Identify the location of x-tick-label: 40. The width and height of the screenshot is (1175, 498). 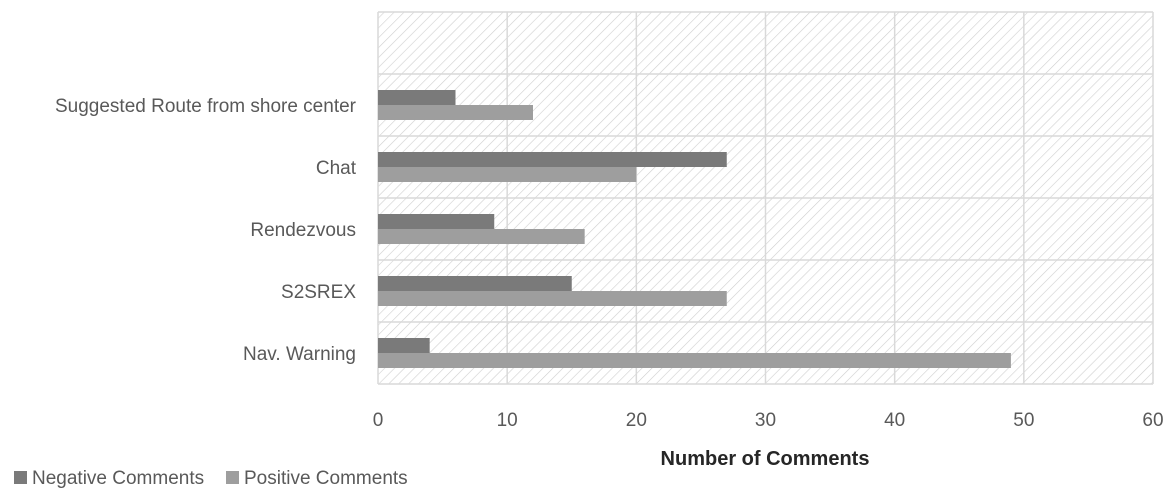
(894, 420).